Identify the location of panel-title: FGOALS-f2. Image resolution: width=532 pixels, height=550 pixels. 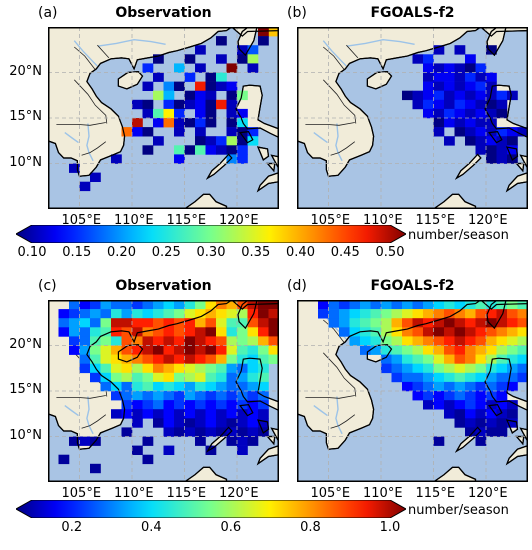
(412, 13).